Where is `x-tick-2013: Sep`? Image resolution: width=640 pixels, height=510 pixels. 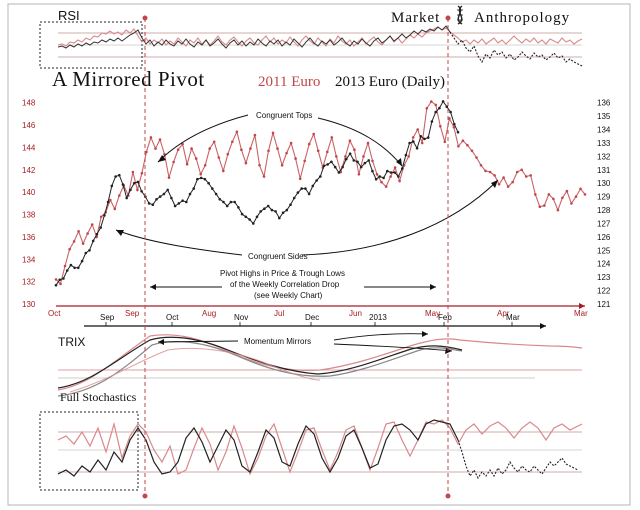 x-tick-2013: Sep is located at coordinates (107, 317).